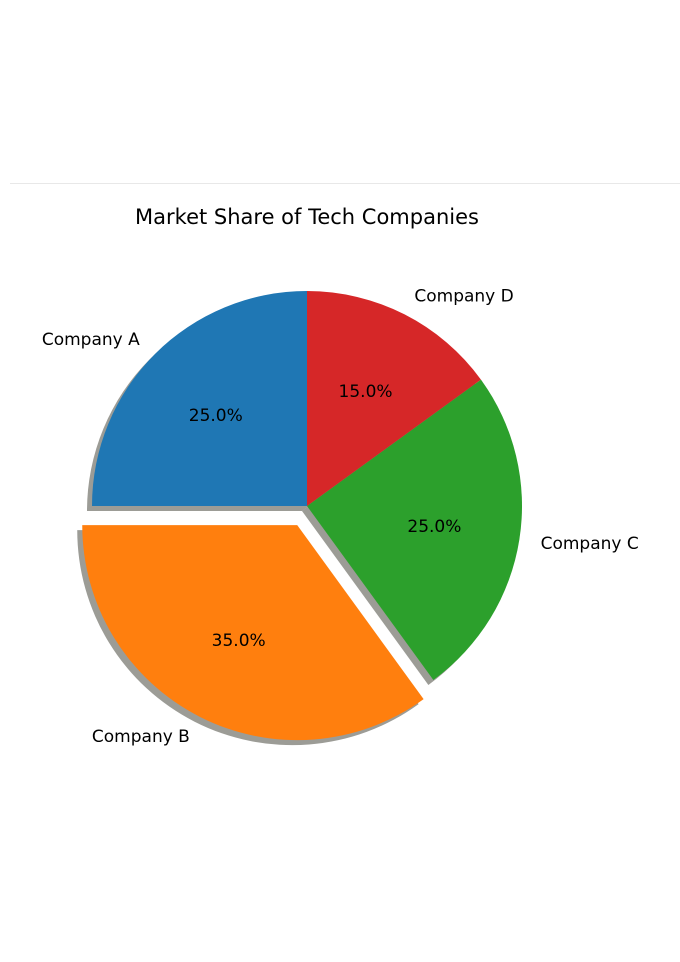  I want to click on slice-company-c, so click(414, 529).